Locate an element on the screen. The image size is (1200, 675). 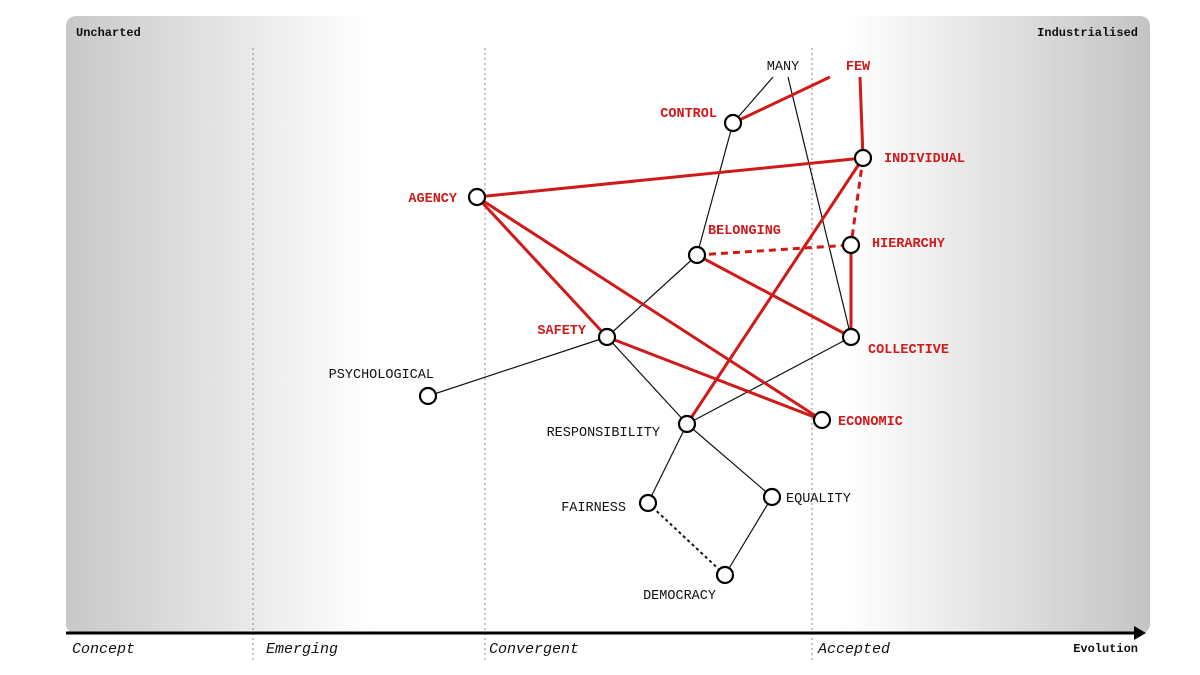
node-label: MANY is located at coordinates (783, 67).